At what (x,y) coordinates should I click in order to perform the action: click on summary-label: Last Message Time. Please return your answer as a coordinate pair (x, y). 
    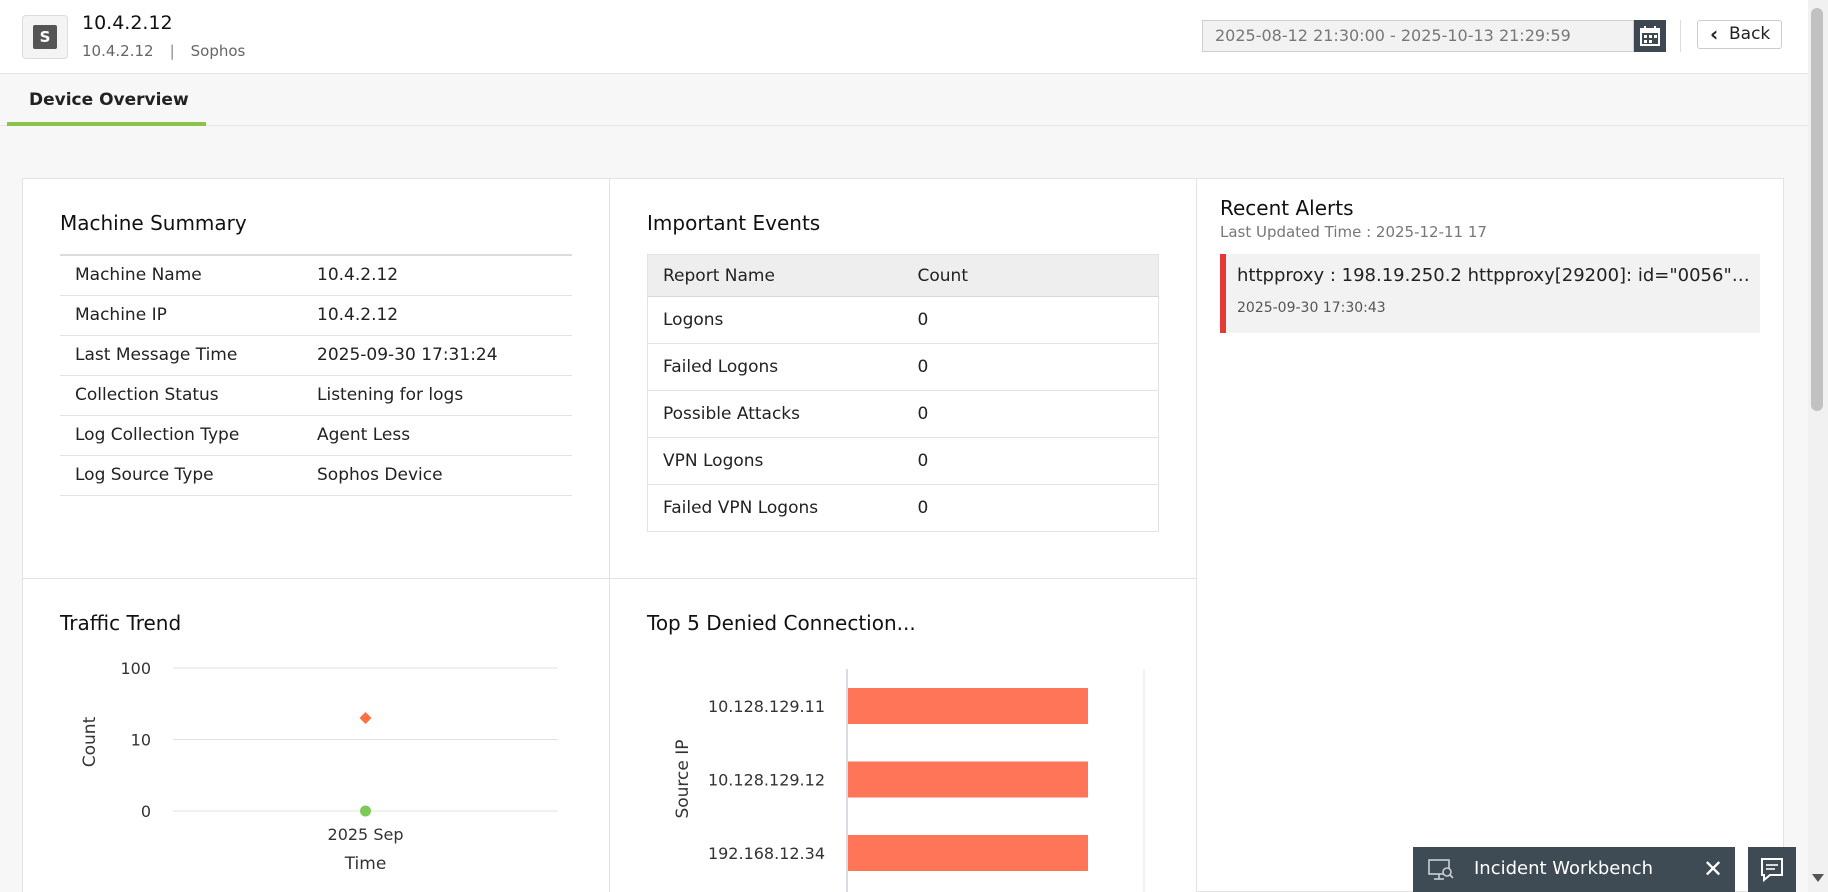
    Looking at the image, I should click on (188, 355).